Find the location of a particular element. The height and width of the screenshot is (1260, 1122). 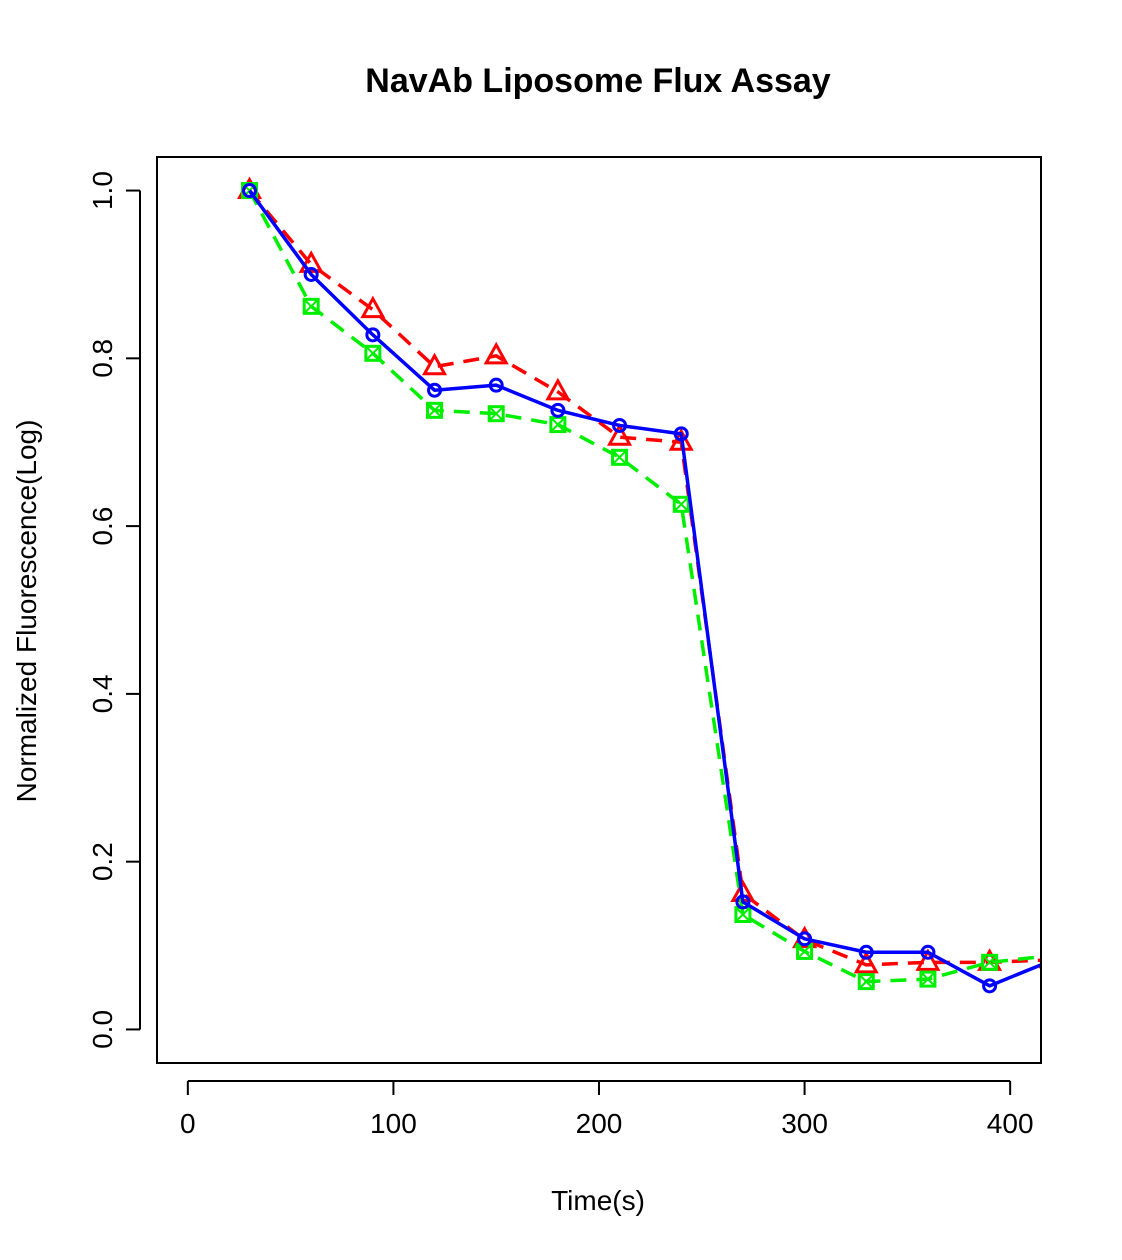

x-tick-label: 0 is located at coordinates (188, 1123).